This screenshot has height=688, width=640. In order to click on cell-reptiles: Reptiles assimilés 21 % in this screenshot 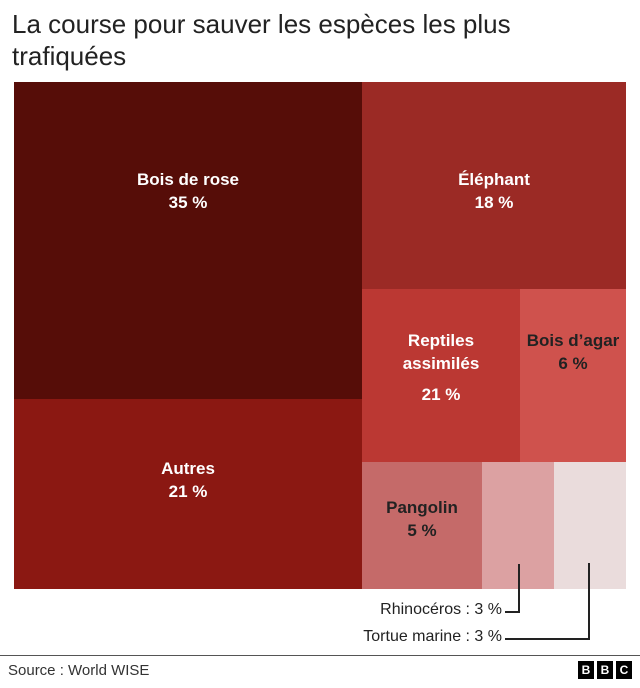, I will do `click(441, 375)`.